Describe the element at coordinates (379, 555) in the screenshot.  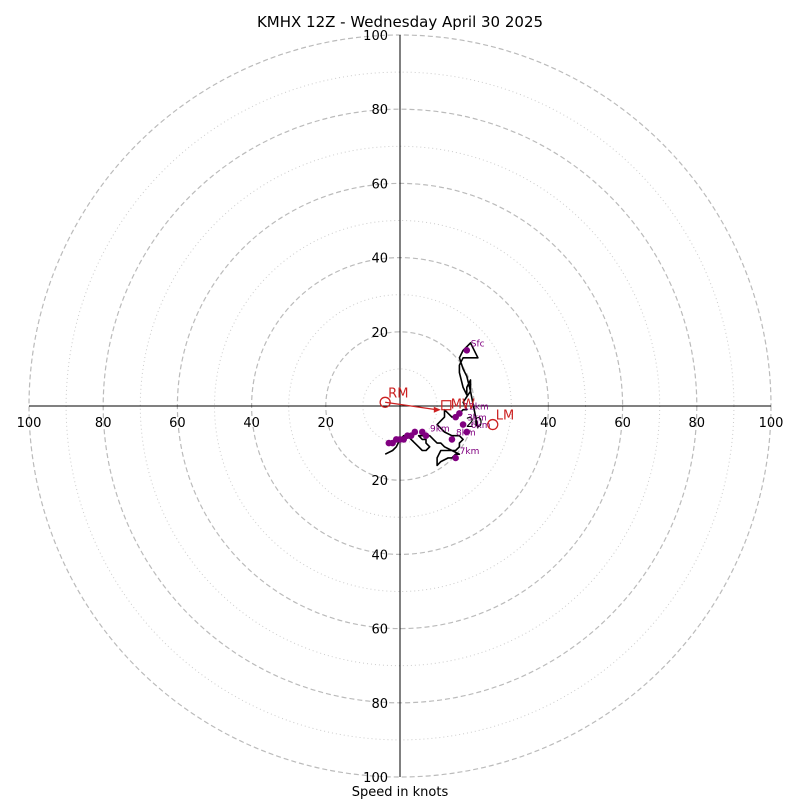
I see `tick-y-bottom-40: 40` at that location.